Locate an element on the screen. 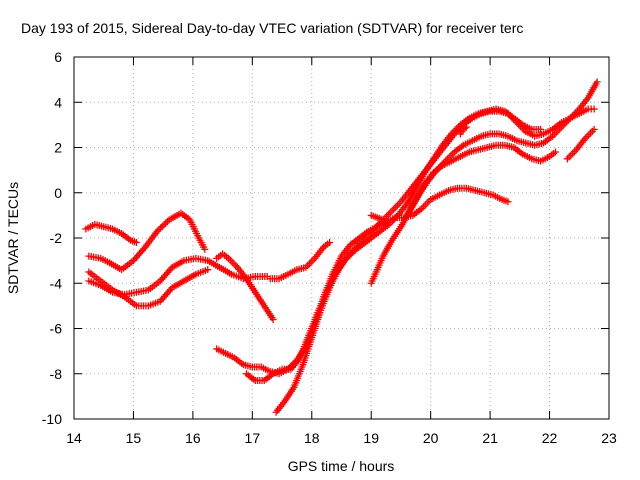 This screenshot has height=480, width=640. x-tick-label: 14 is located at coordinates (74, 438).